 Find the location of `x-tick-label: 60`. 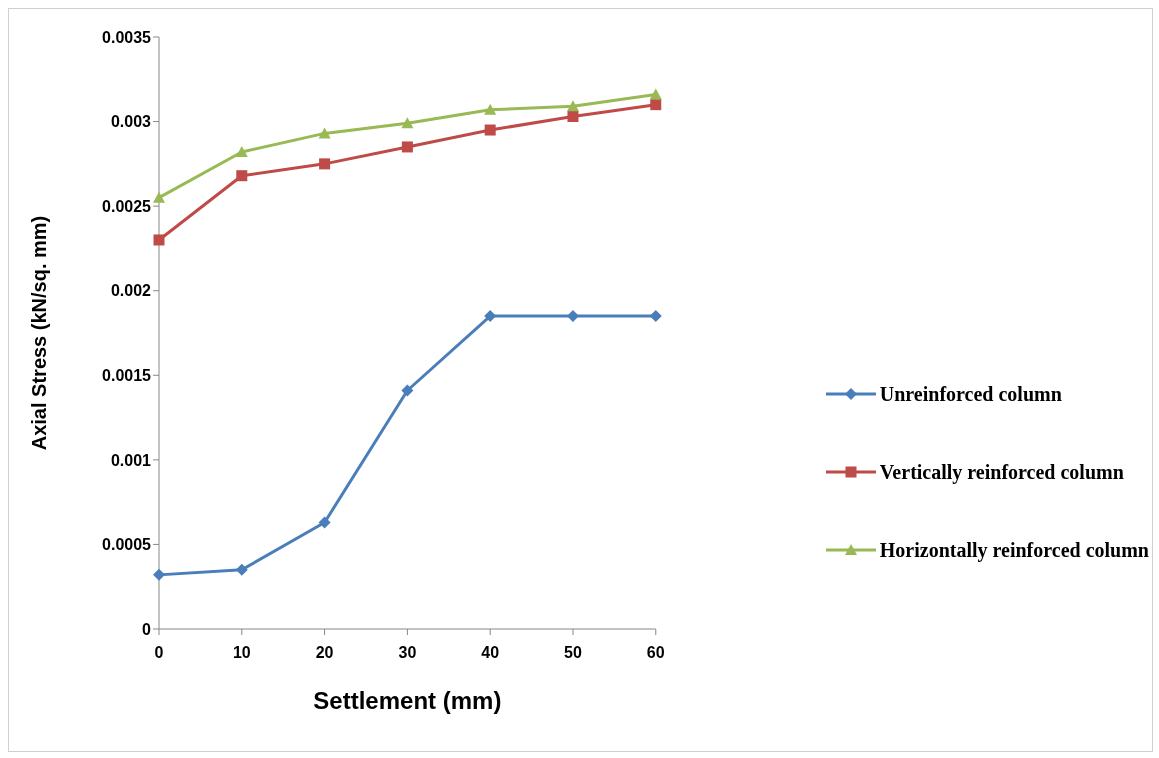

x-tick-label: 60 is located at coordinates (655, 653).